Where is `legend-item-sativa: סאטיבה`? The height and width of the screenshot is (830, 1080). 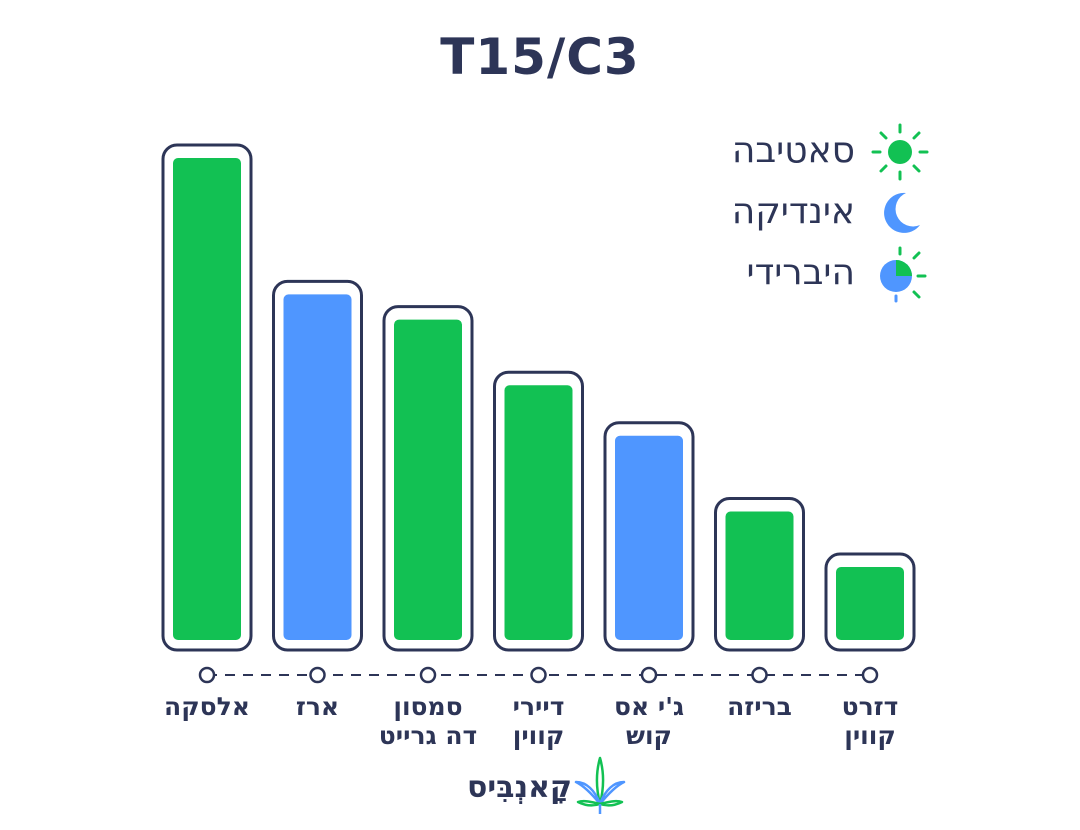 legend-item-sativa: סאטיבה is located at coordinates (815, 152).